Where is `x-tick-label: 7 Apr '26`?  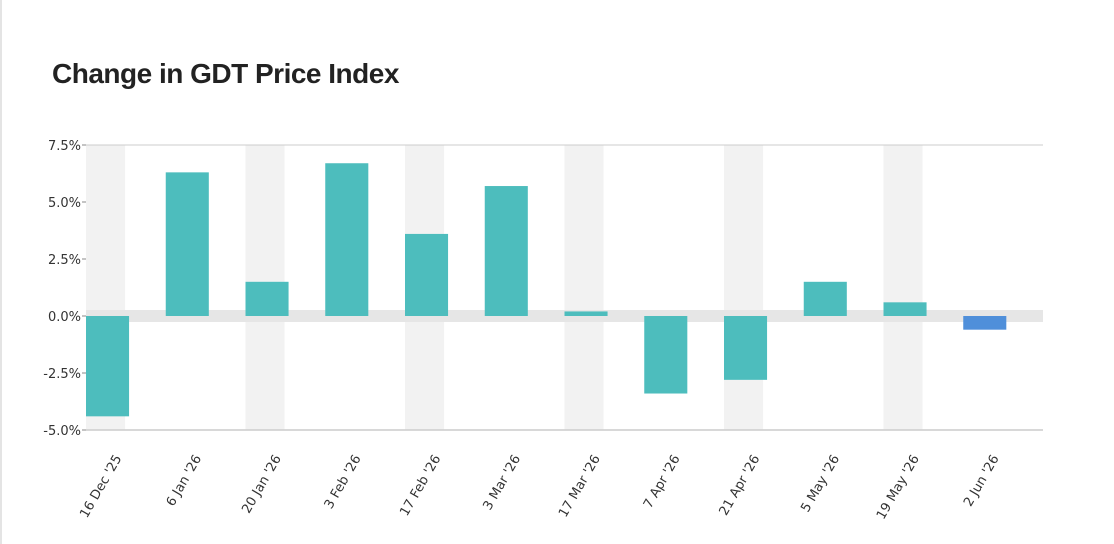
x-tick-label: 7 Apr '26 is located at coordinates (662, 482).